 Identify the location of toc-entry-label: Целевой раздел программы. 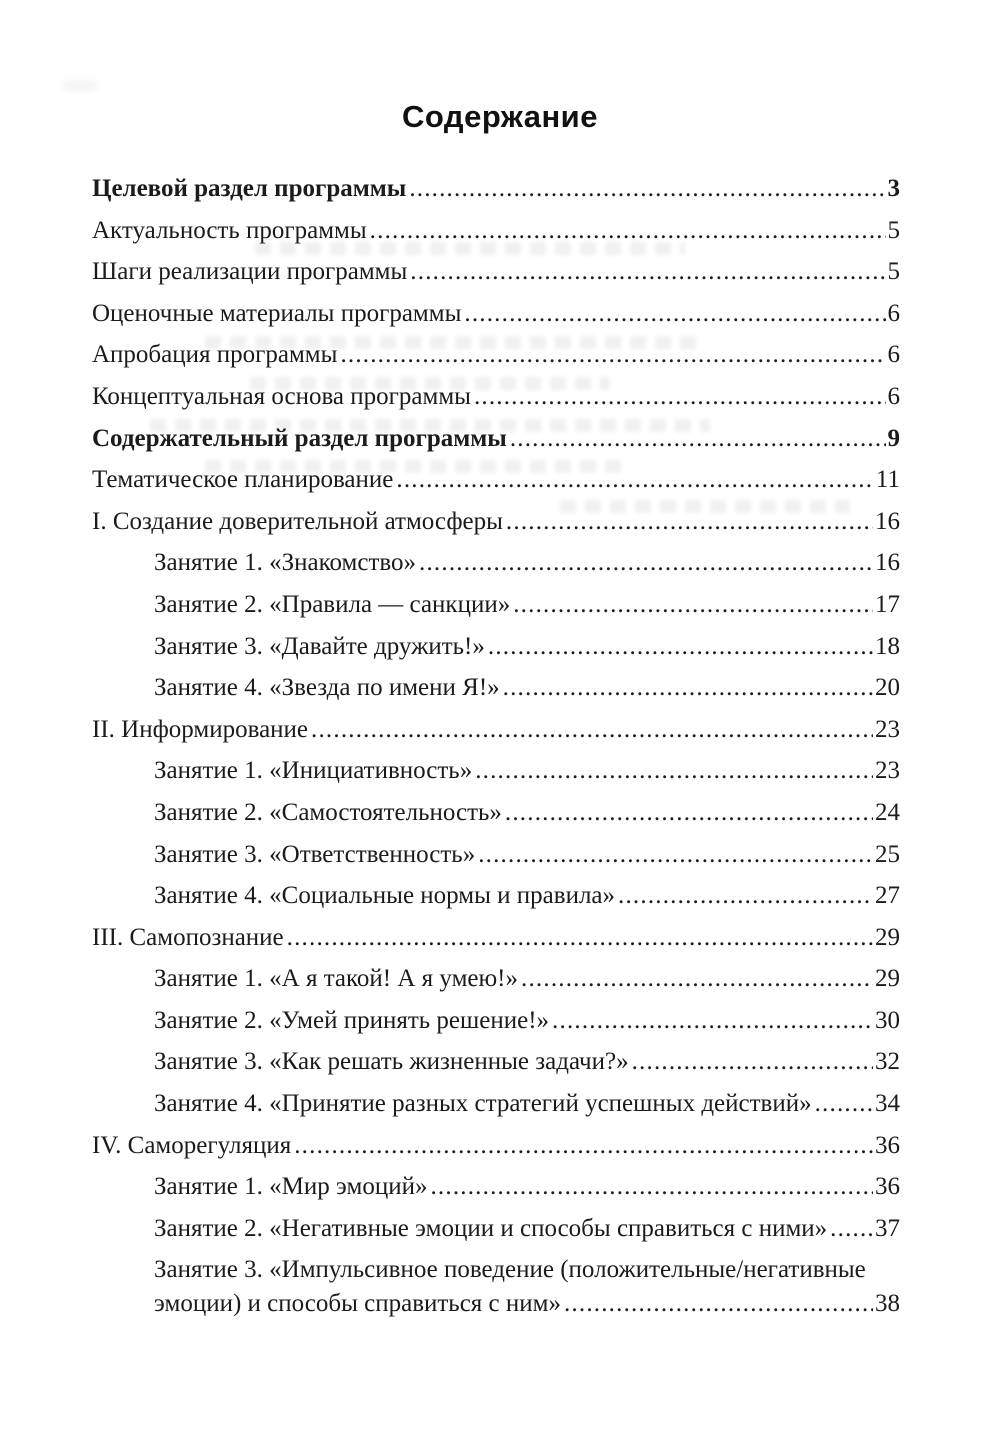
(249, 188).